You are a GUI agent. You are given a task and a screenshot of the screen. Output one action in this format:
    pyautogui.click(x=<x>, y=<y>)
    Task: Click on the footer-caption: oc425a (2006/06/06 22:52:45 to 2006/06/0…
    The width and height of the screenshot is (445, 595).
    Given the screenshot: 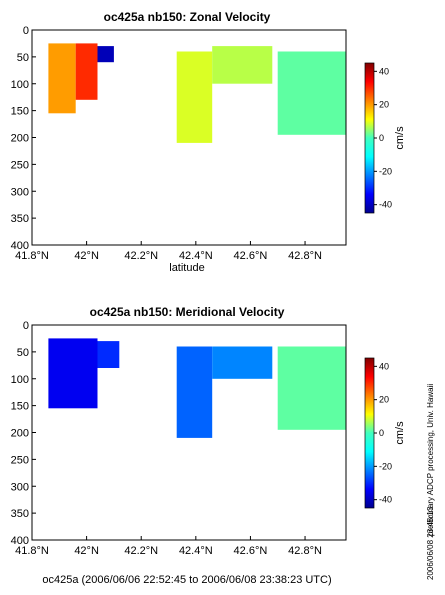 What is the action you would take?
    pyautogui.click(x=186, y=580)
    